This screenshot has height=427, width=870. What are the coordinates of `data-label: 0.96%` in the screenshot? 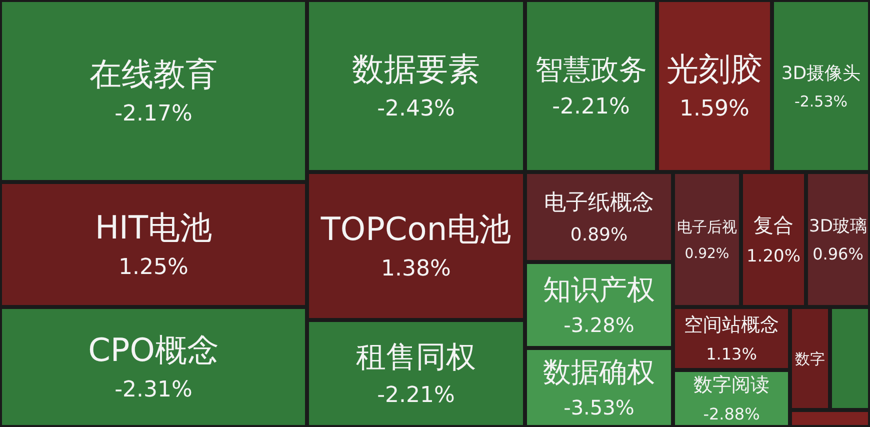 It's located at (838, 254).